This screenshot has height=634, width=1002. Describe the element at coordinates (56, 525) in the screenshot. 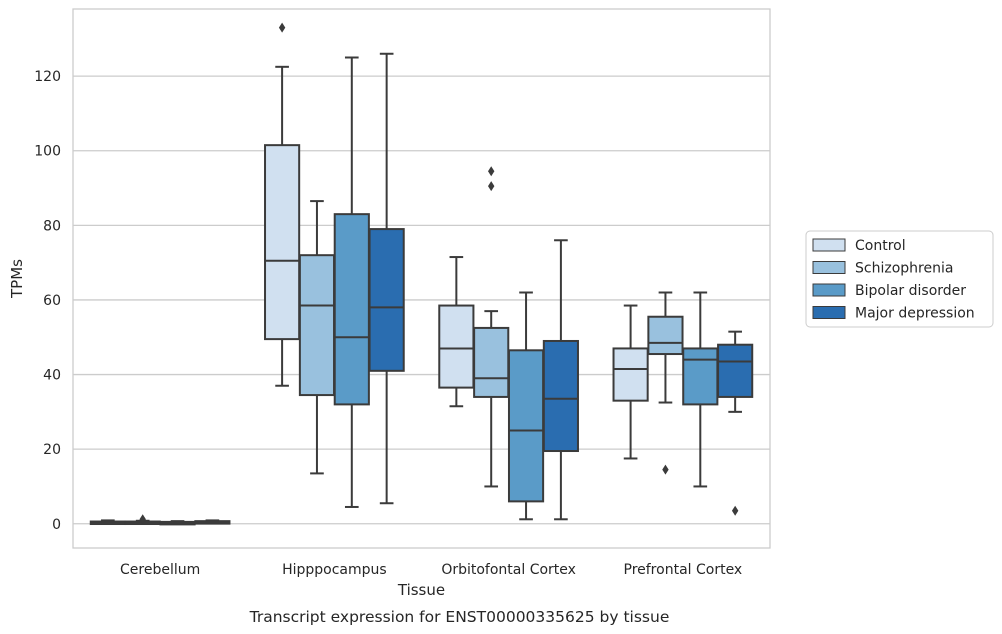

I see `y-tick-label: 0` at that location.